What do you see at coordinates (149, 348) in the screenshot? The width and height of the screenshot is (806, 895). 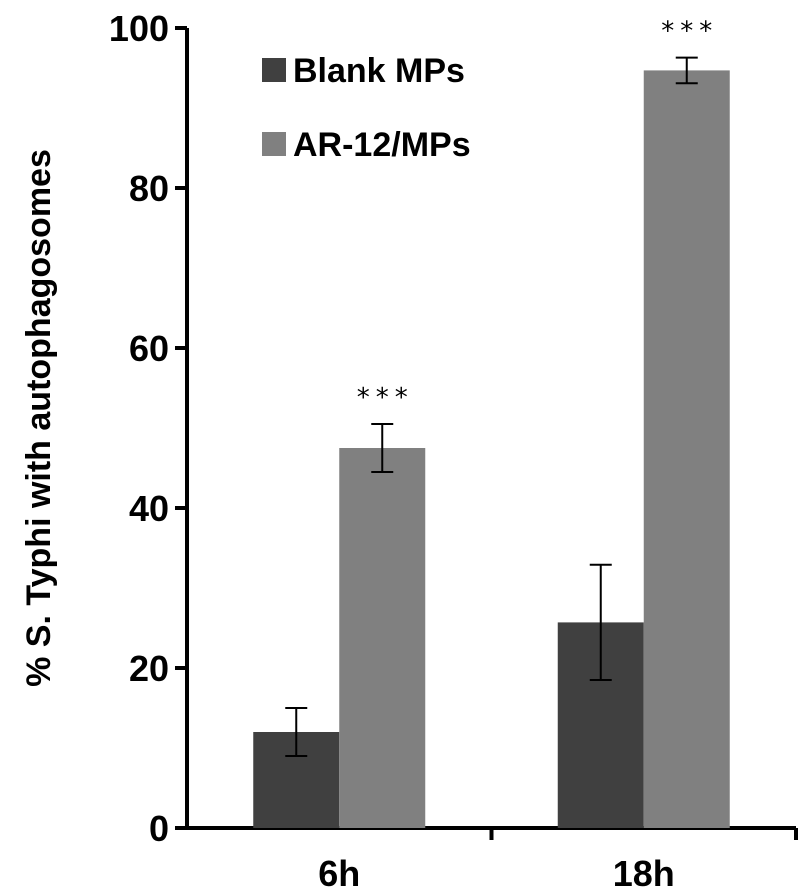 I see `y-tick-label: 60` at bounding box center [149, 348].